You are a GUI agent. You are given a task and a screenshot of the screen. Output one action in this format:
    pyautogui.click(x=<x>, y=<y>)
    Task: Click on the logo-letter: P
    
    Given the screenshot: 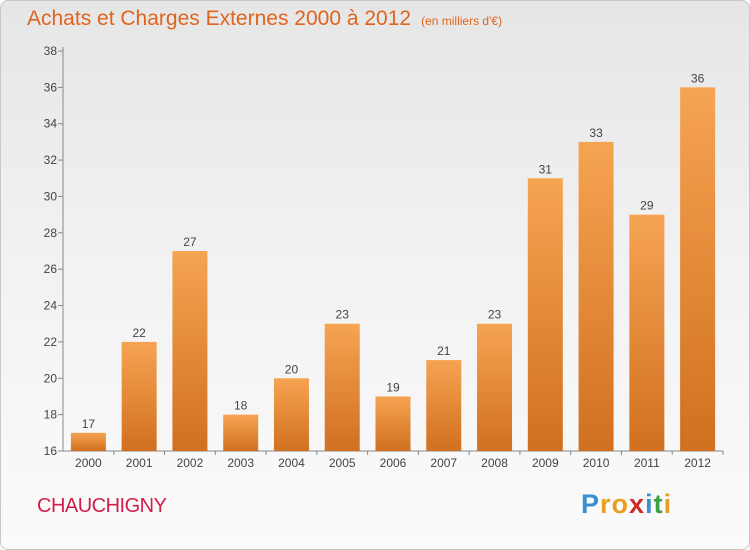 What is the action you would take?
    pyautogui.click(x=591, y=504)
    